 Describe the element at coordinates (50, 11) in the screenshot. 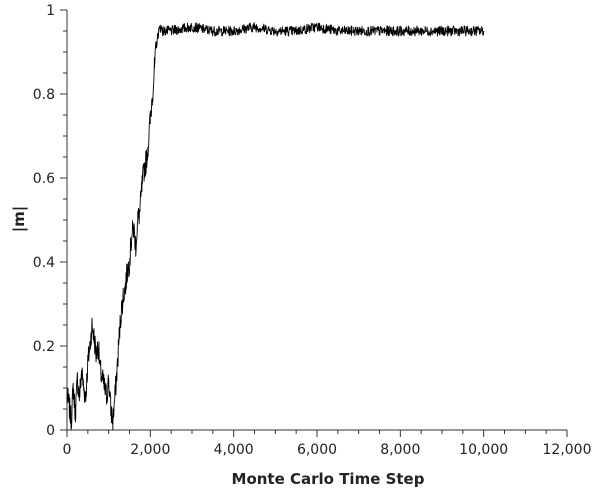

I see `y-tick-label: 1` at that location.